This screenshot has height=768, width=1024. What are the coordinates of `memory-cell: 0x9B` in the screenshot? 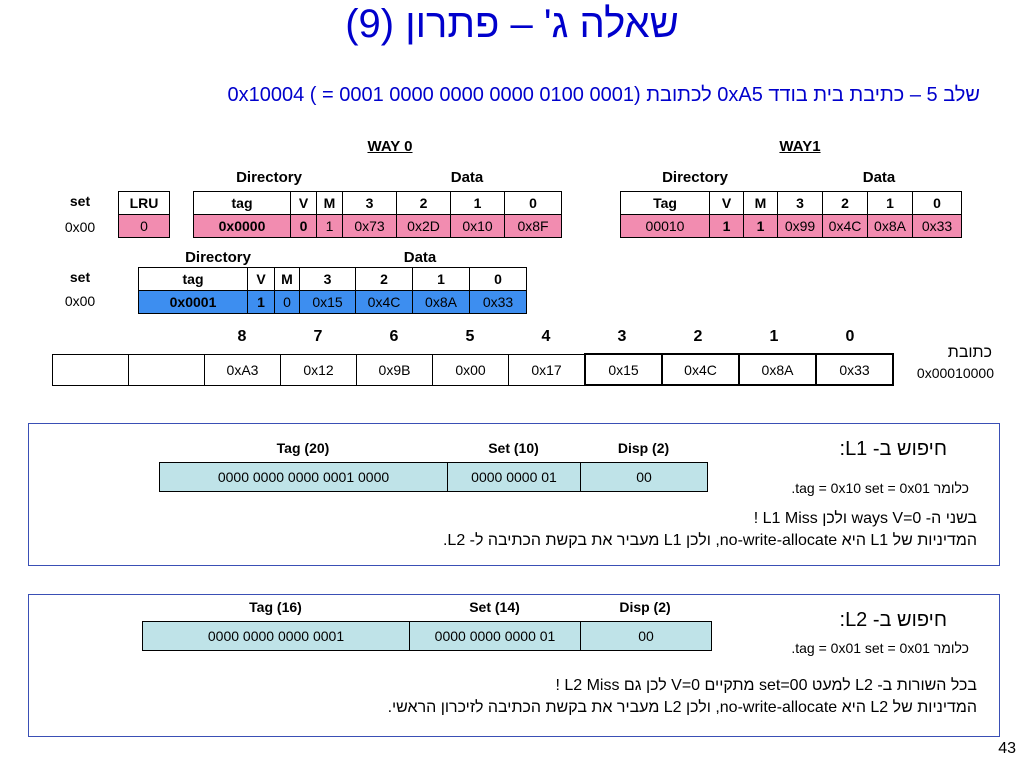 It's located at (394, 369).